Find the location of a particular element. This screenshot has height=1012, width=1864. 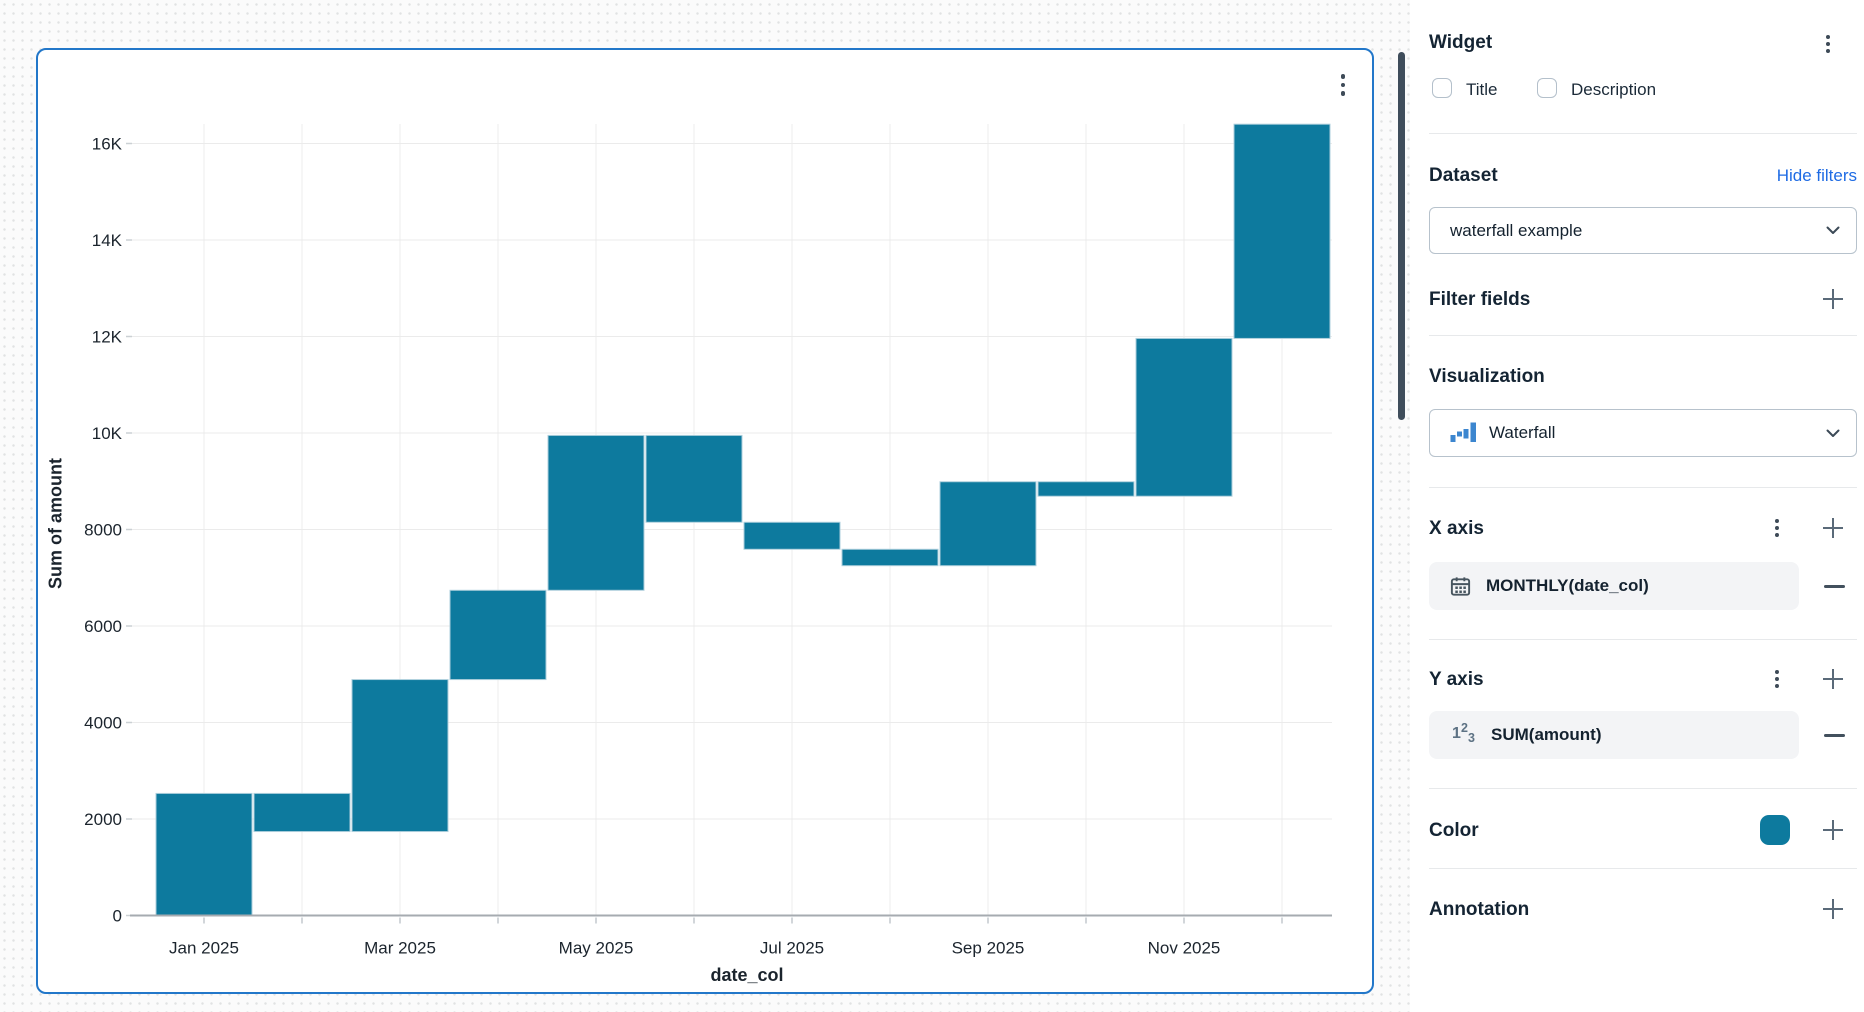

y-tick-label: 4000 is located at coordinates (103, 723).